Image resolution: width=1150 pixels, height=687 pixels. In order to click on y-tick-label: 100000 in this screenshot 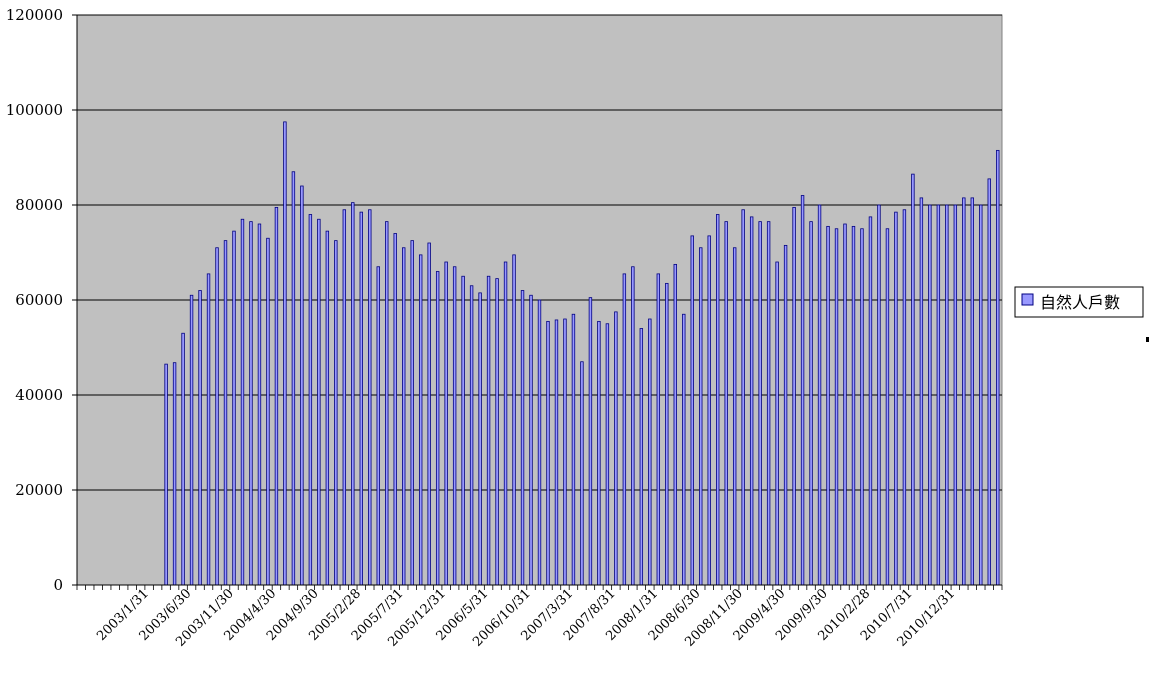, I will do `click(34, 110)`.